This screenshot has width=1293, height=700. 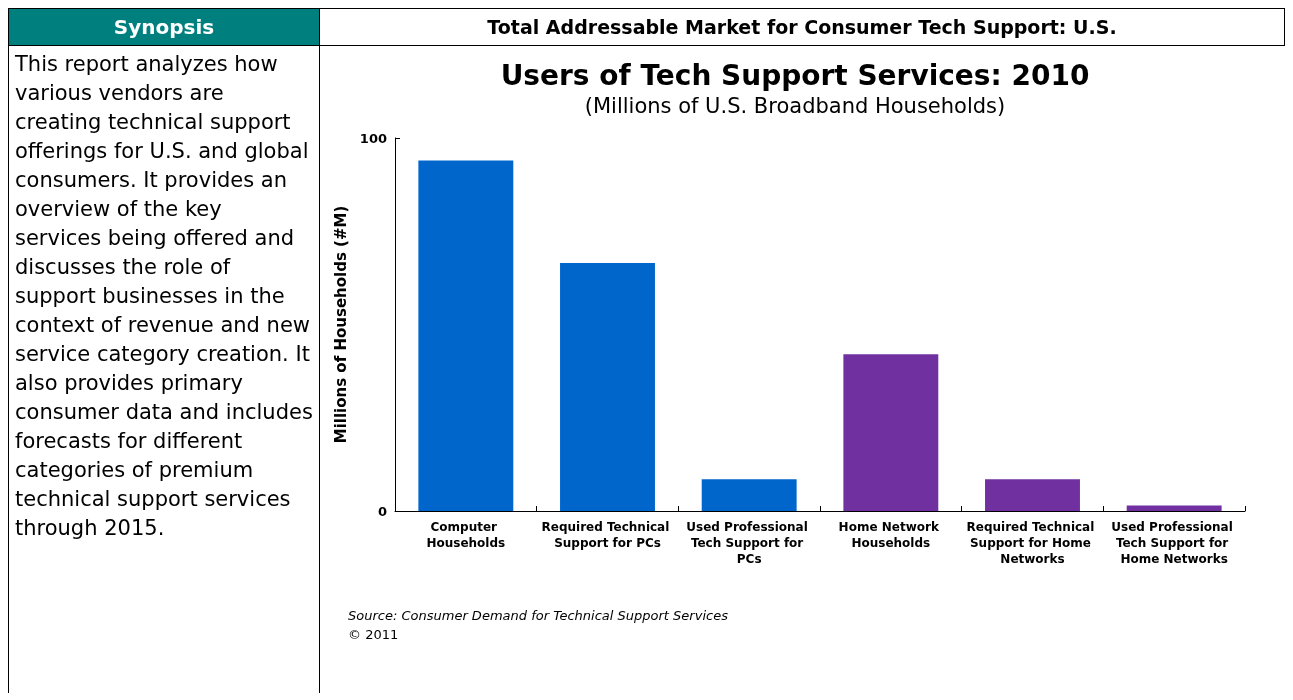 What do you see at coordinates (538, 616) in the screenshot?
I see `source-note: Source: Consumer Demand for Technical Support Services` at bounding box center [538, 616].